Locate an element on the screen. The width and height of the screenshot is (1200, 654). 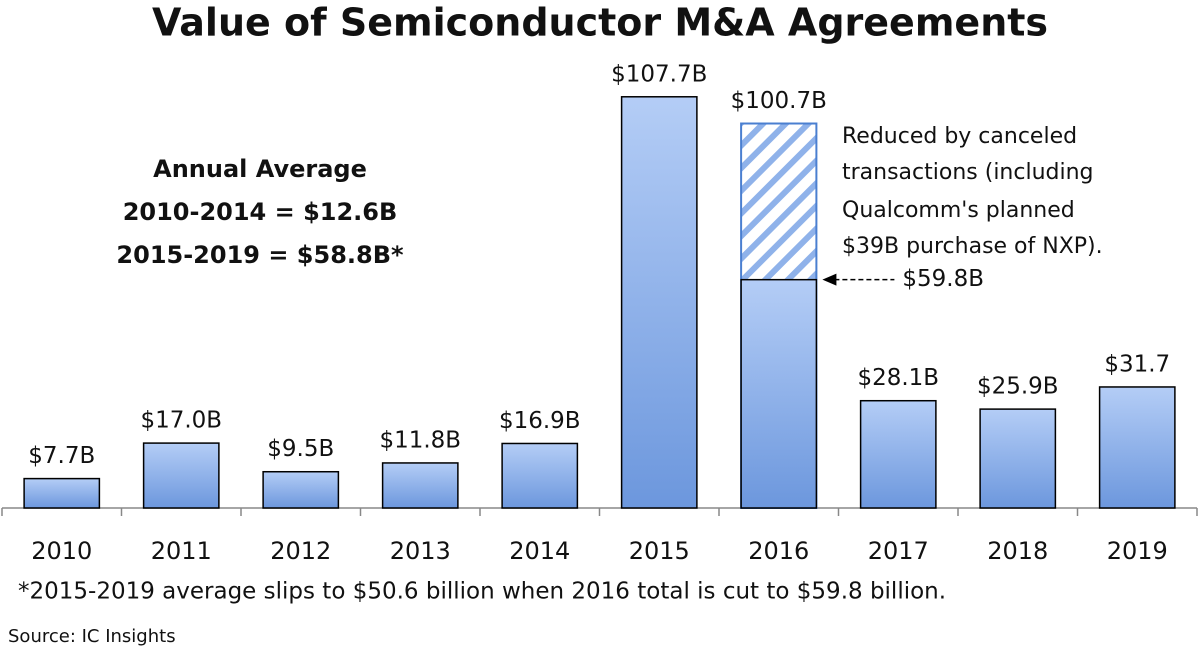
average-line: Annual Average is located at coordinates (260, 169).